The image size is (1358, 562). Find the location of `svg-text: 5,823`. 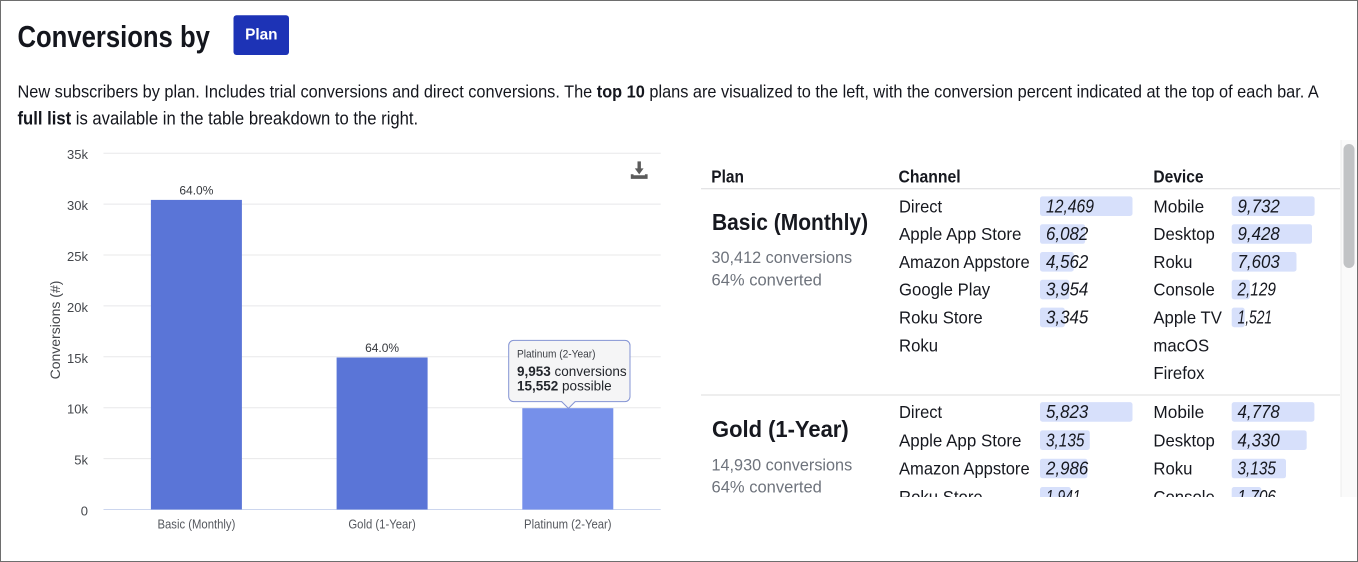

svg-text: 5,823 is located at coordinates (1067, 411).